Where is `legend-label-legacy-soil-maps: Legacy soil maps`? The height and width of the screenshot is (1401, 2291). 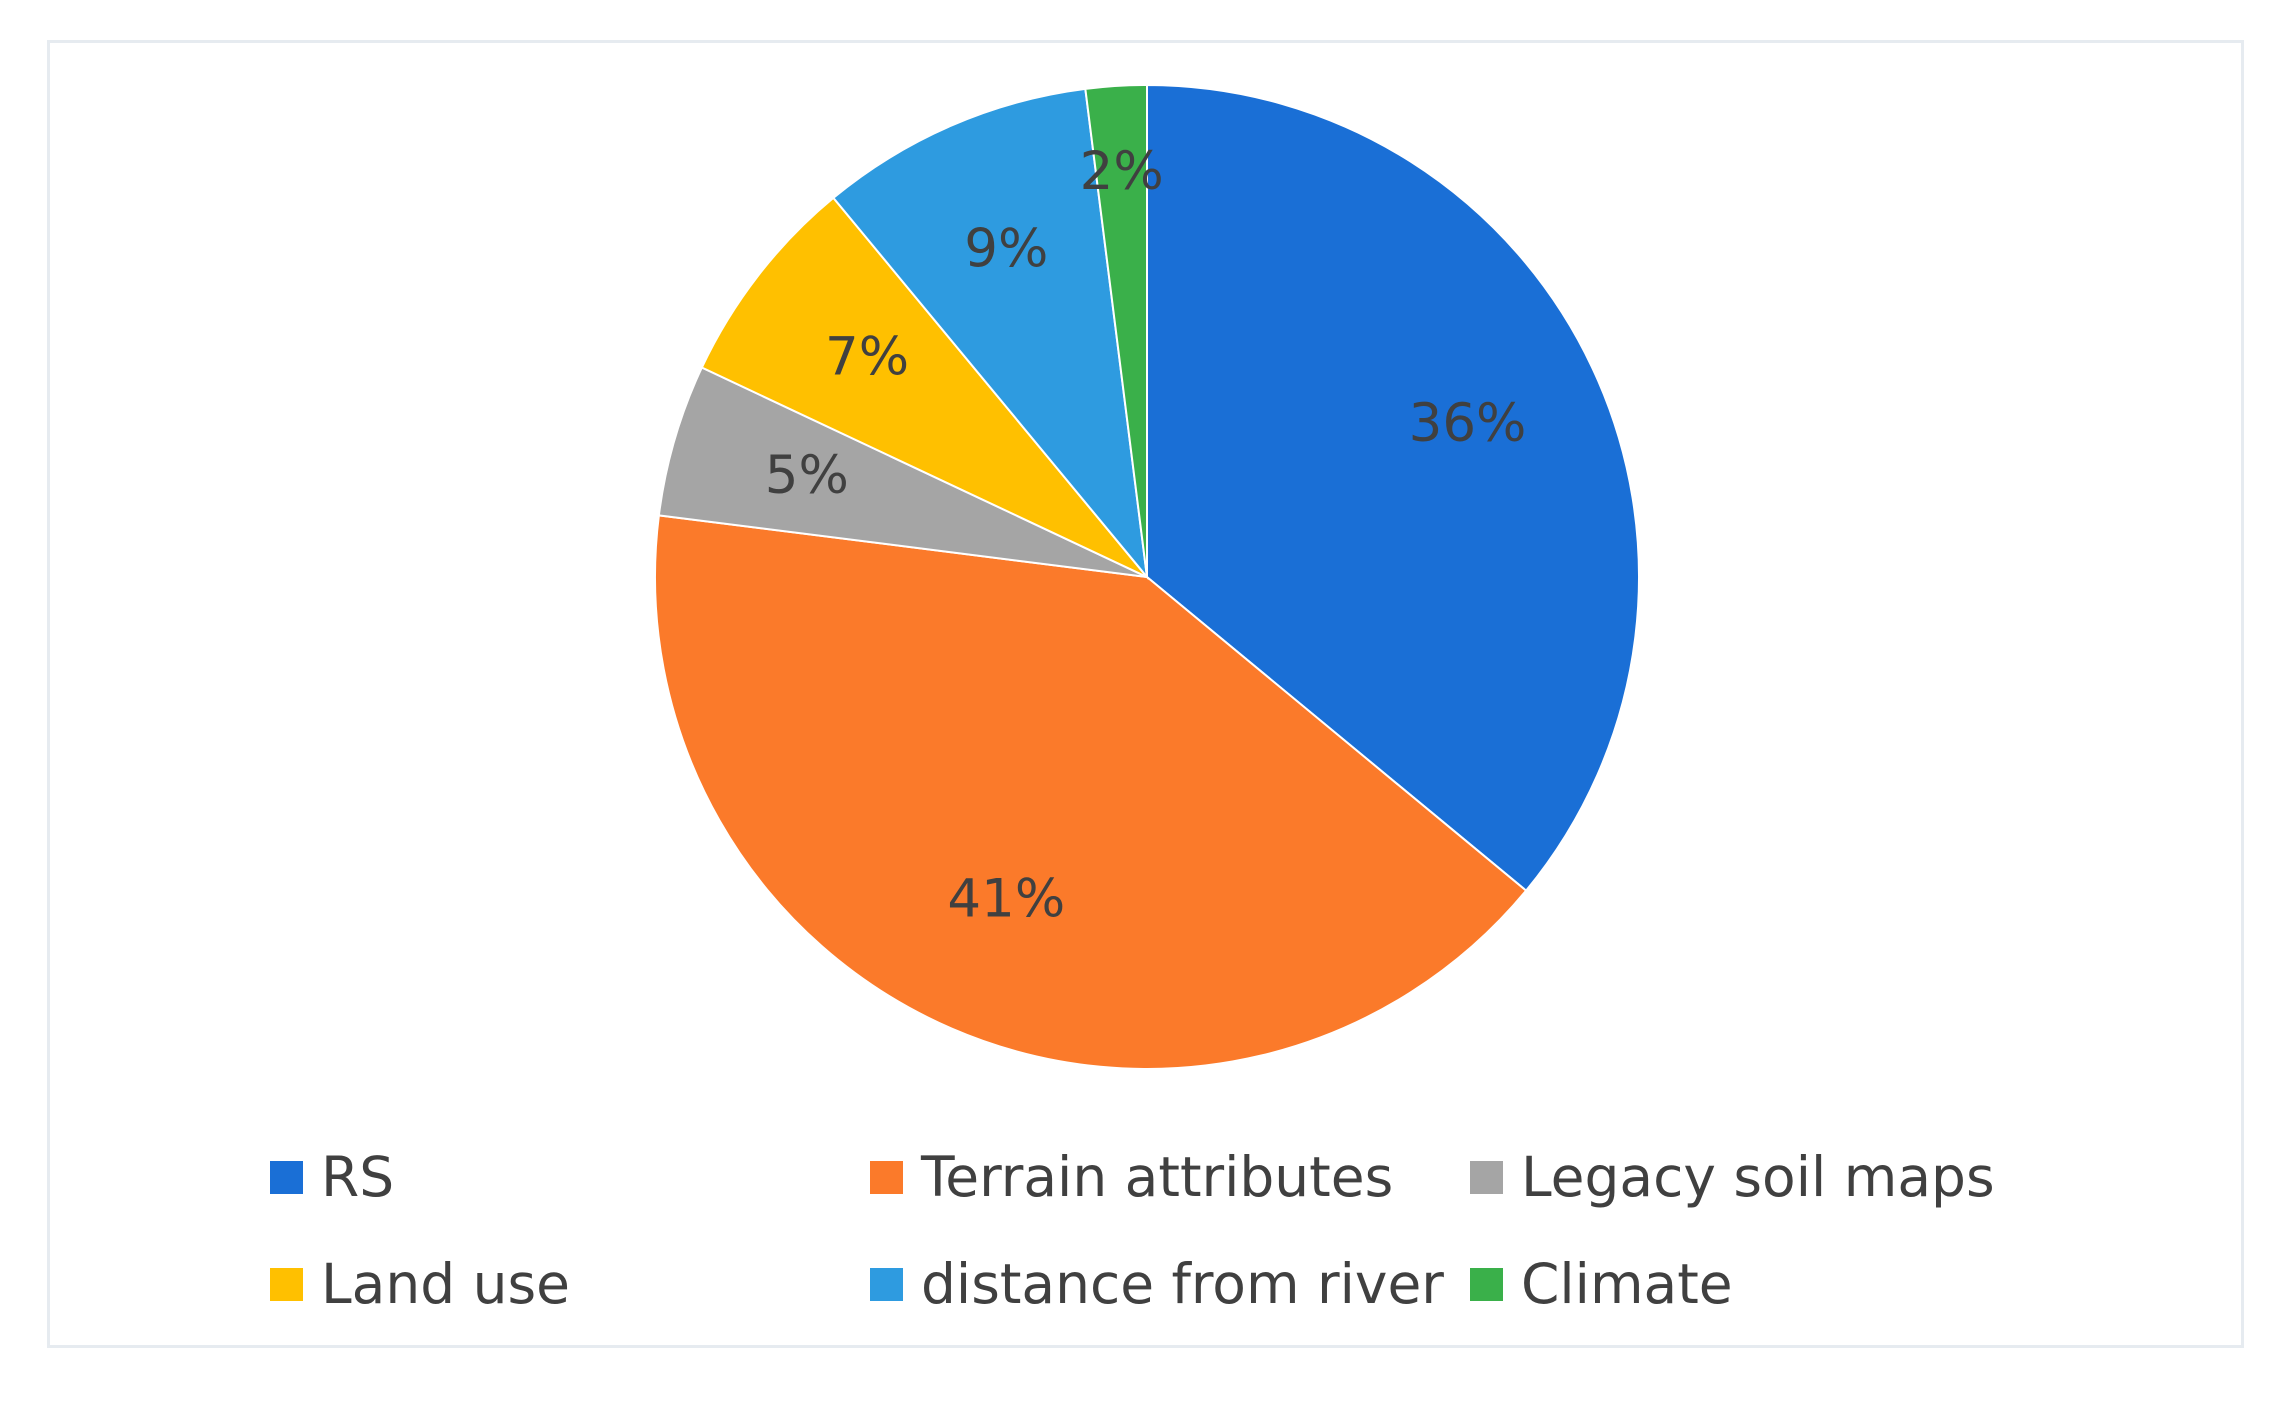
legend-label-legacy-soil-maps: Legacy soil maps is located at coordinates (1758, 1177).